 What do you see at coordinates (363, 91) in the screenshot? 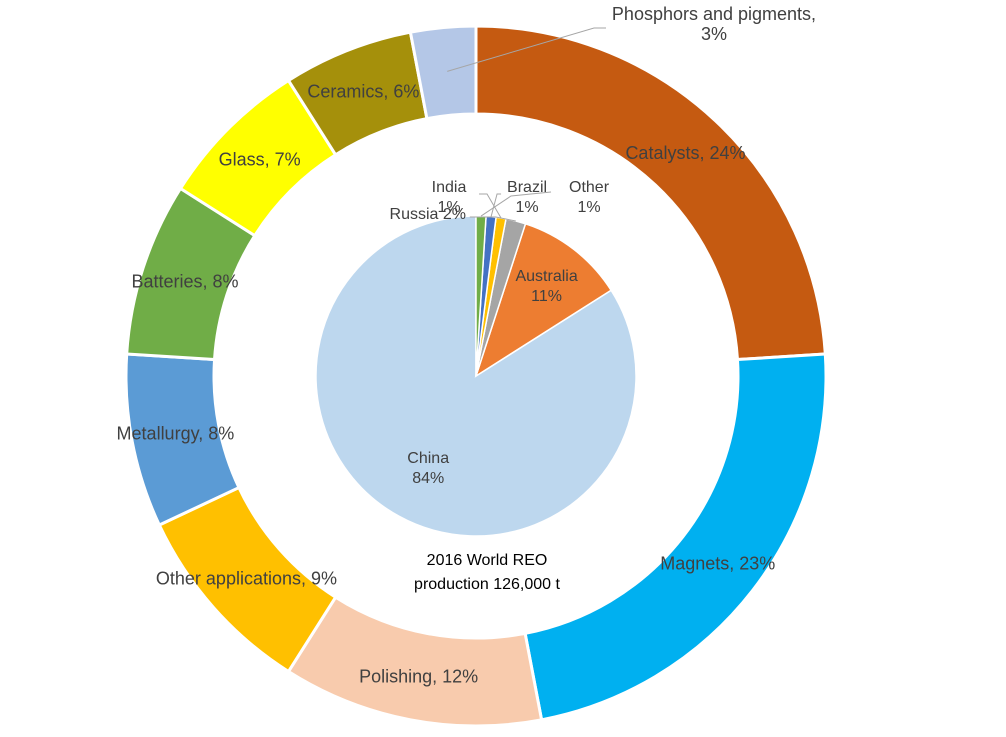
I see `outer-label-ceramics: Ceramics, 6%` at bounding box center [363, 91].